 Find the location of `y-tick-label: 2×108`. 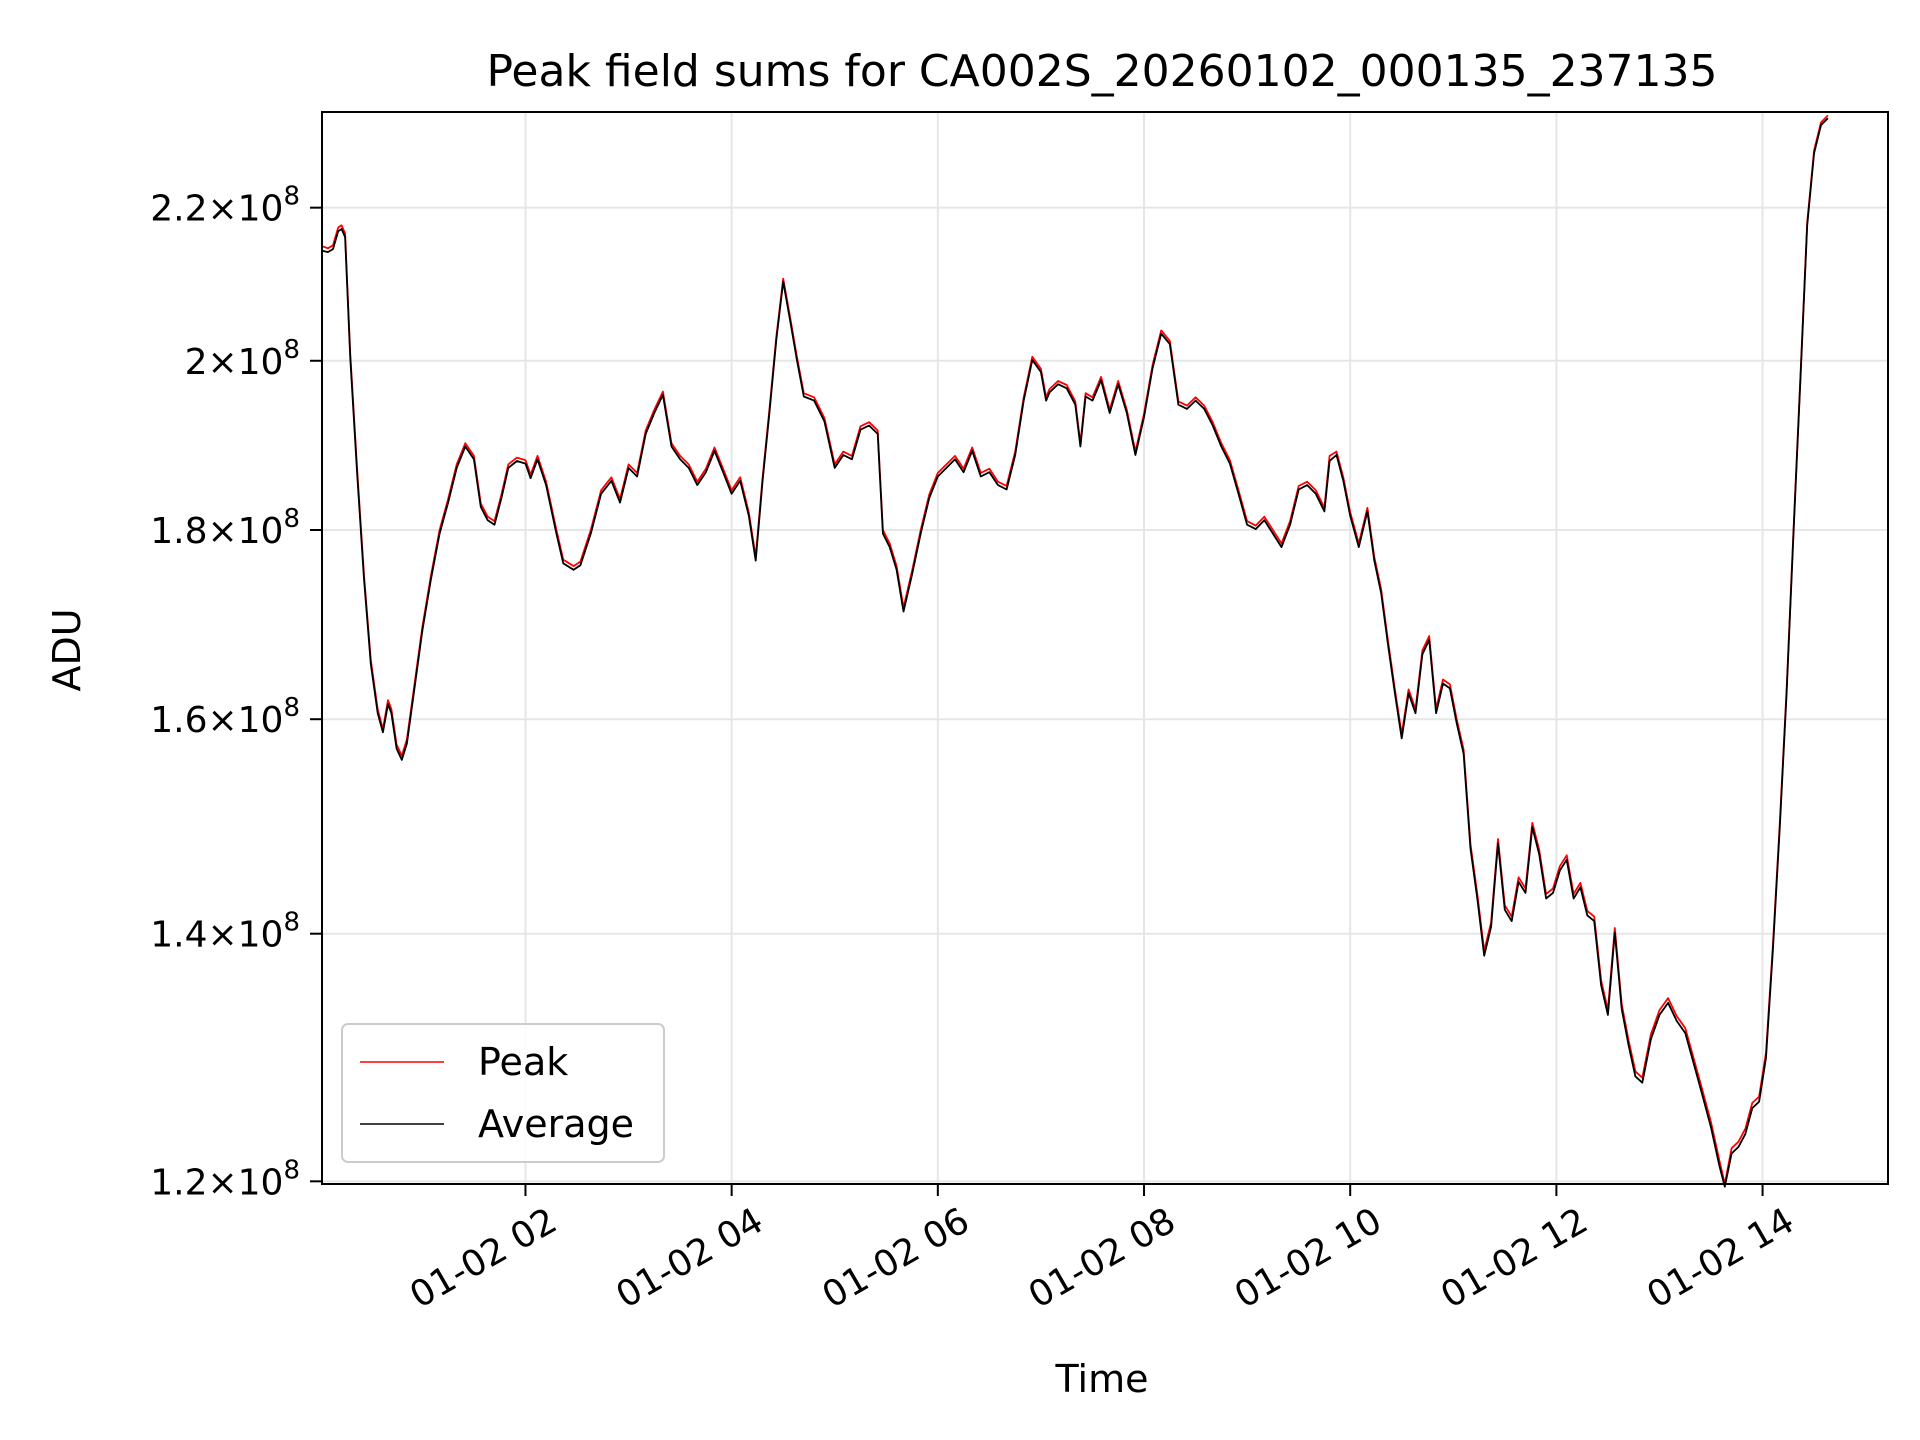

y-tick-label: 2×108 is located at coordinates (242, 359).